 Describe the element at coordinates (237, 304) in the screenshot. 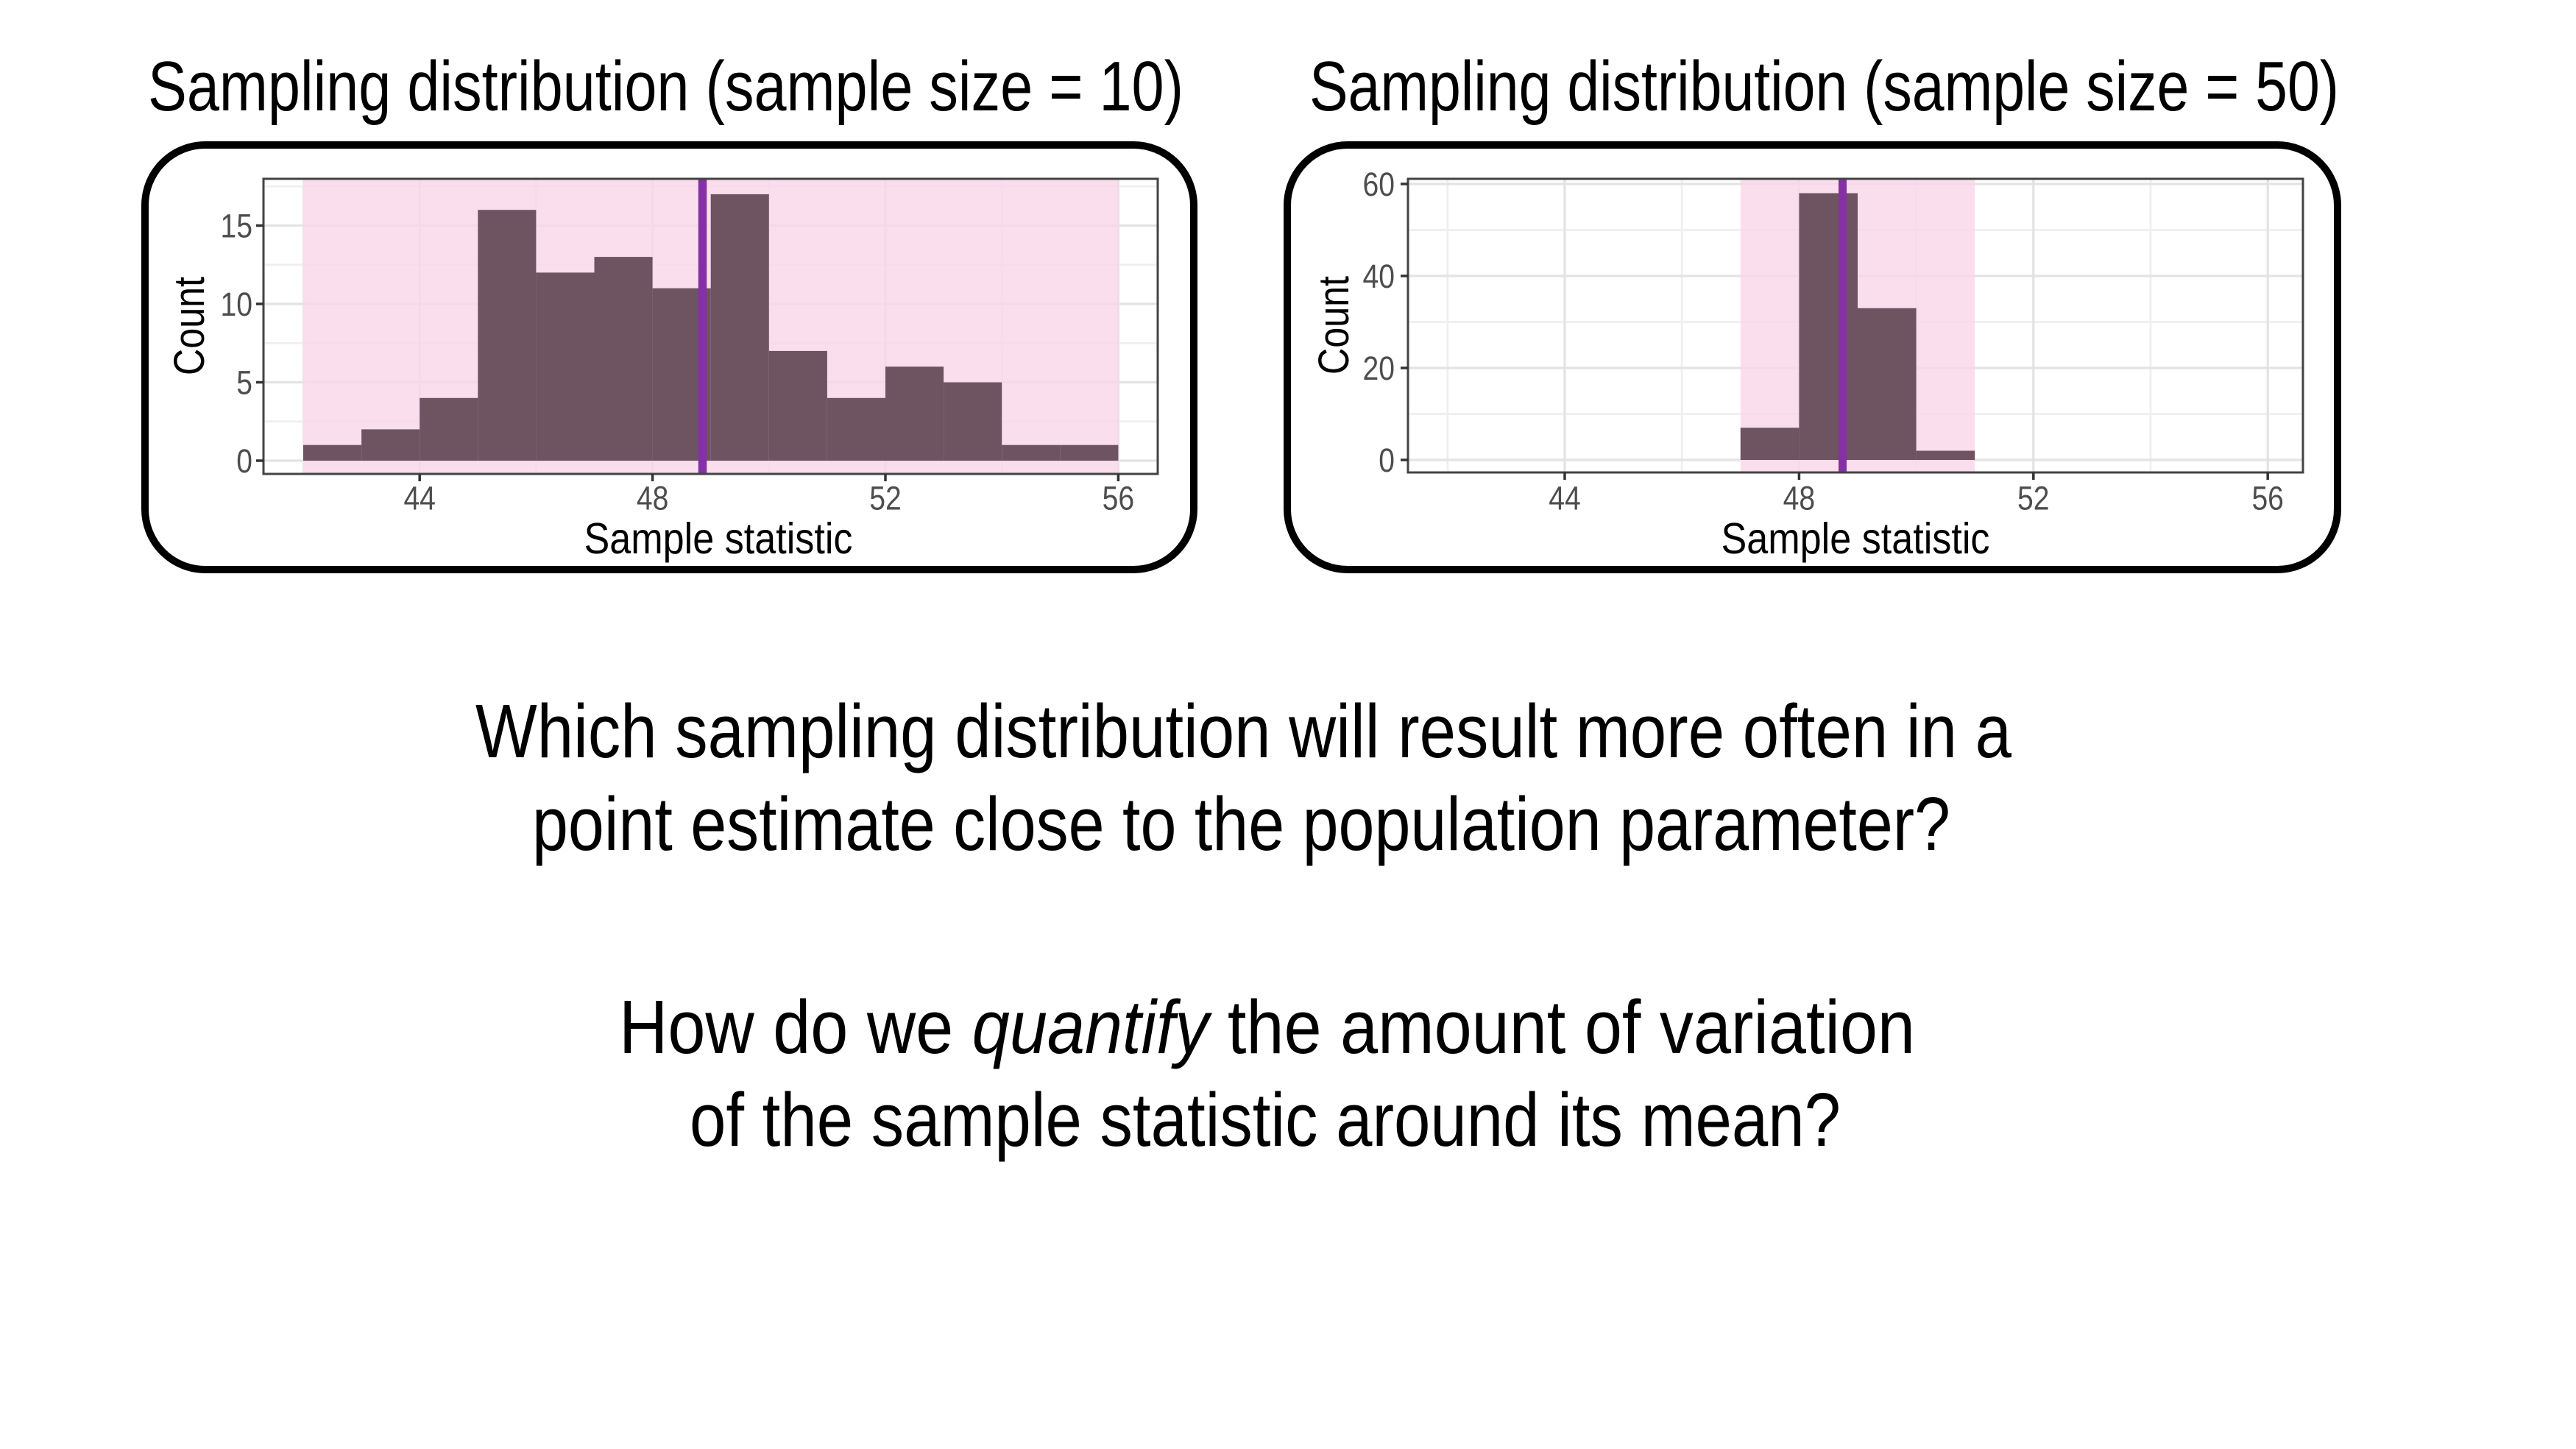

I see `svg-text: 10` at that location.